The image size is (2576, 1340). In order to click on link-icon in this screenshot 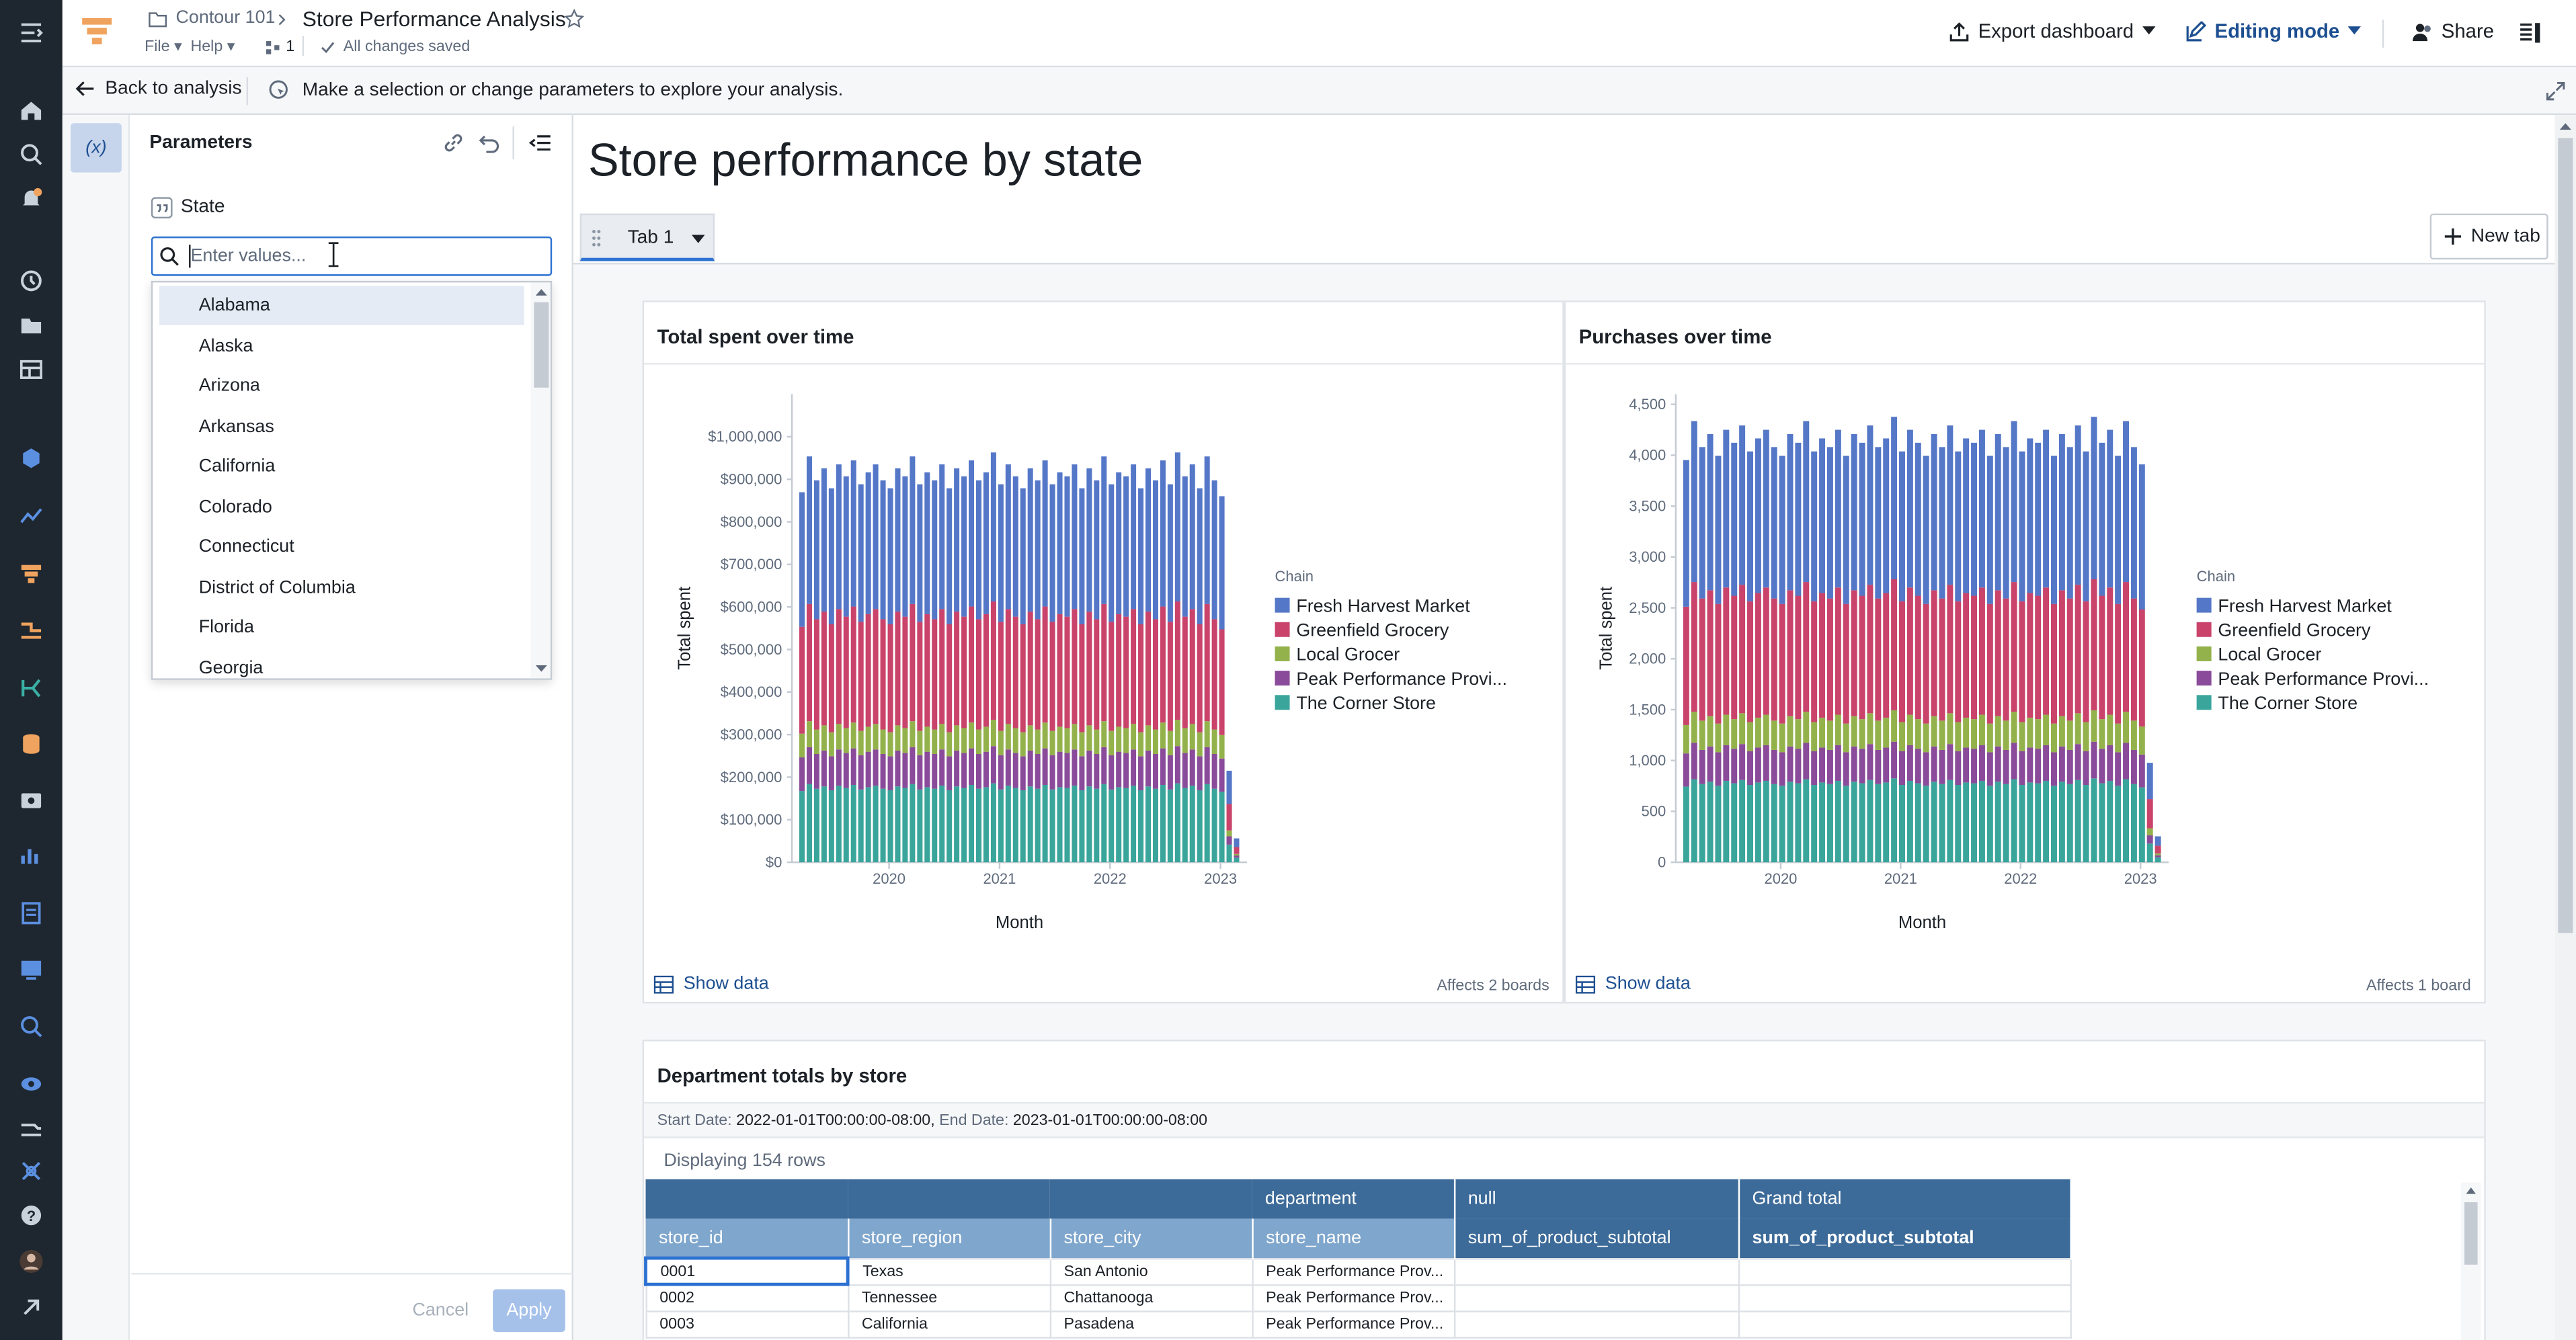, I will do `click(453, 143)`.